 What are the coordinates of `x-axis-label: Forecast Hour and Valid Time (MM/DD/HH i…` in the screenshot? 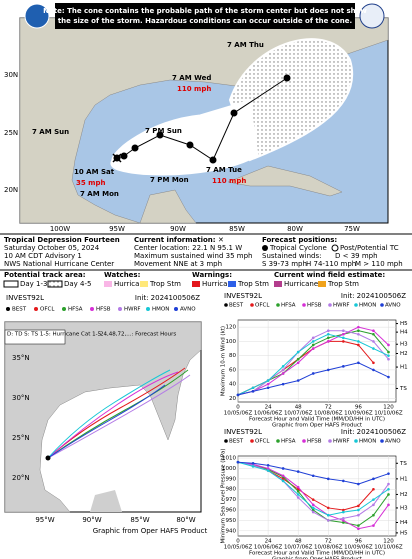 It's located at (317, 554).